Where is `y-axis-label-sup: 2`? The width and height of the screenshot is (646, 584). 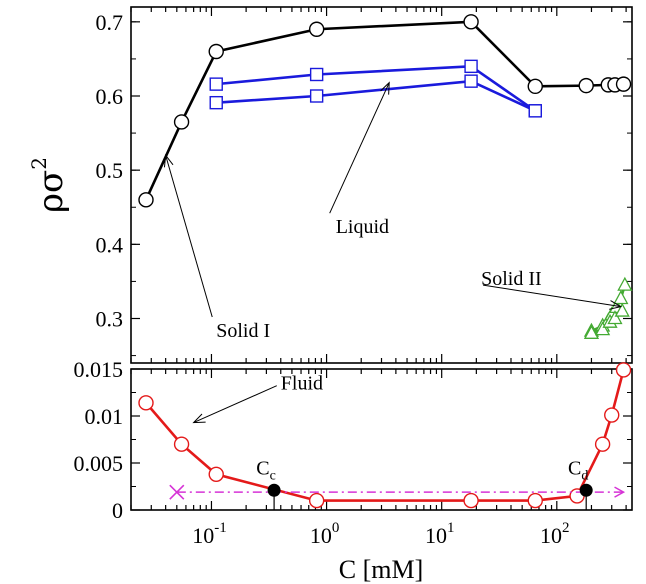 y-axis-label-sup: 2 is located at coordinates (39, 163).